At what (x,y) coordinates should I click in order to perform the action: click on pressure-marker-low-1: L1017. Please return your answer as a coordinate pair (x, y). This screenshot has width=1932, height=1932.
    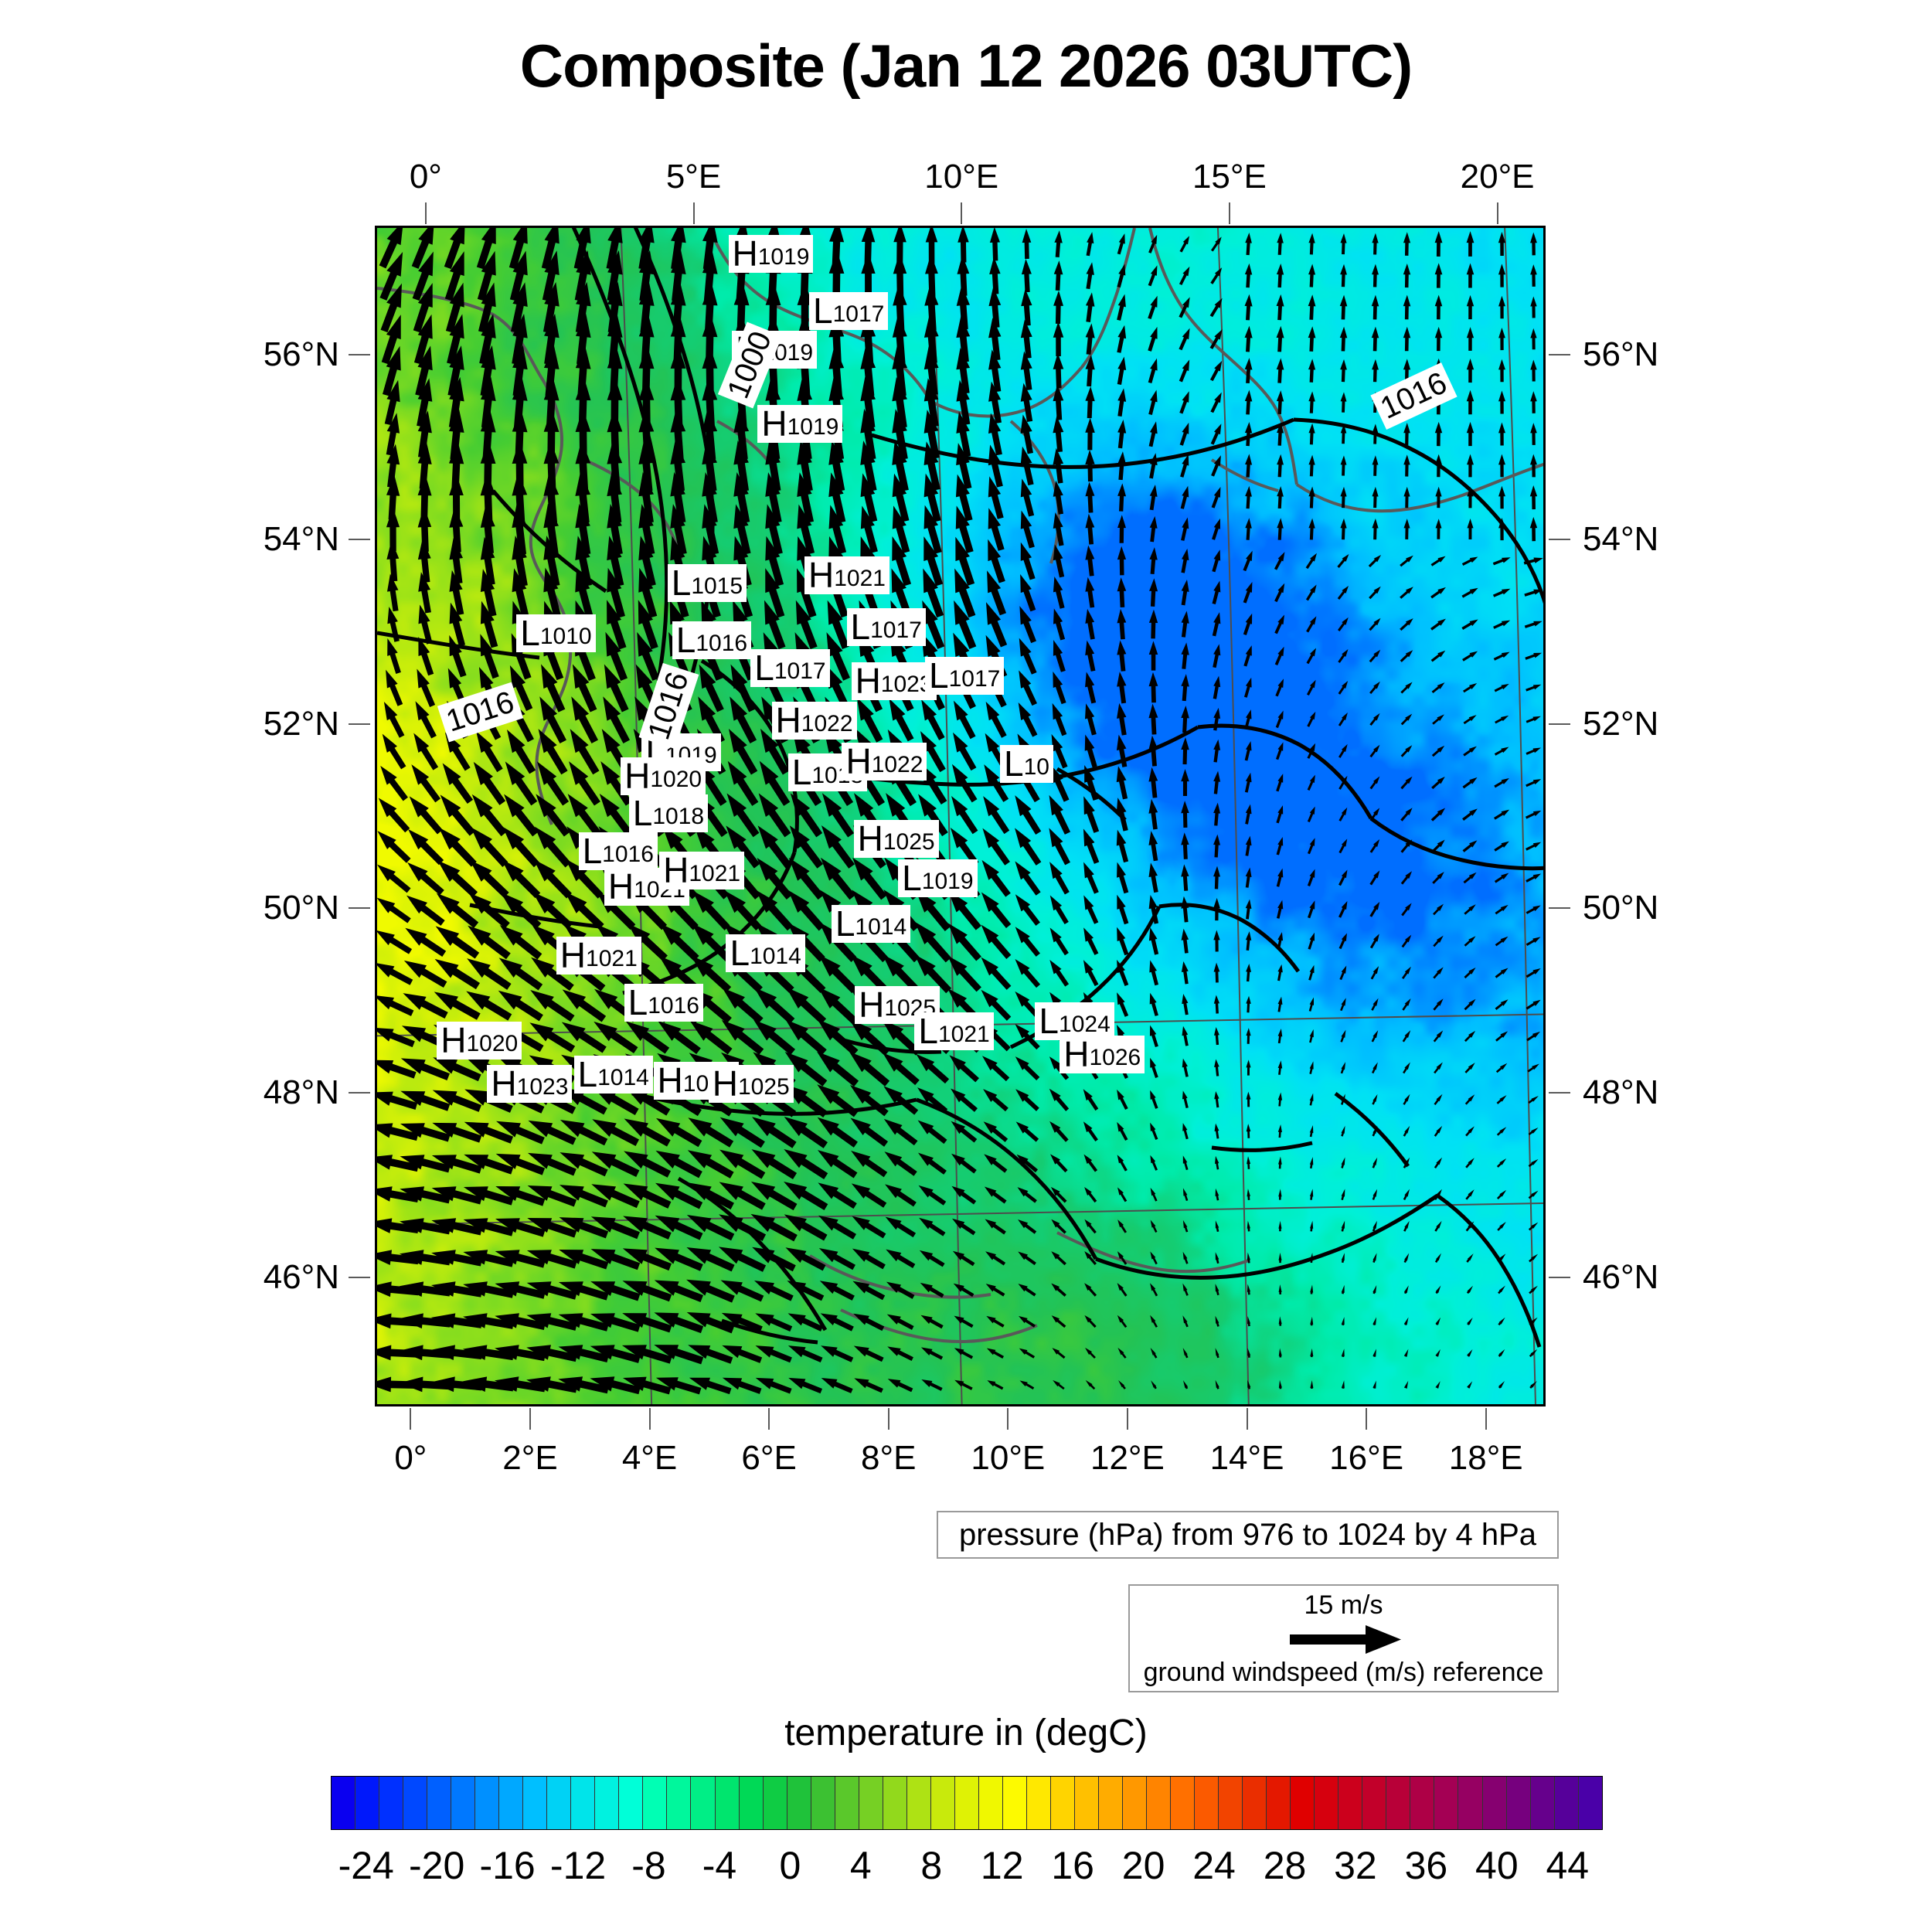
    Looking at the image, I should click on (849, 310).